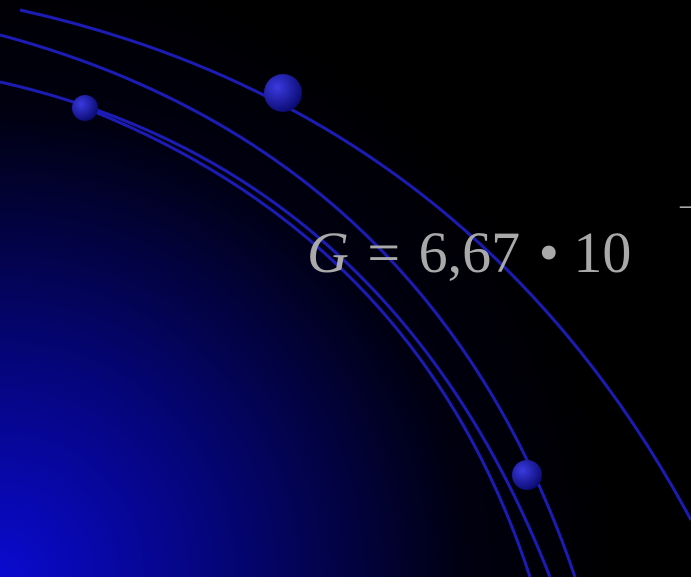 The height and width of the screenshot is (577, 691). What do you see at coordinates (549, 252) in the screenshot?
I see `operator: •` at bounding box center [549, 252].